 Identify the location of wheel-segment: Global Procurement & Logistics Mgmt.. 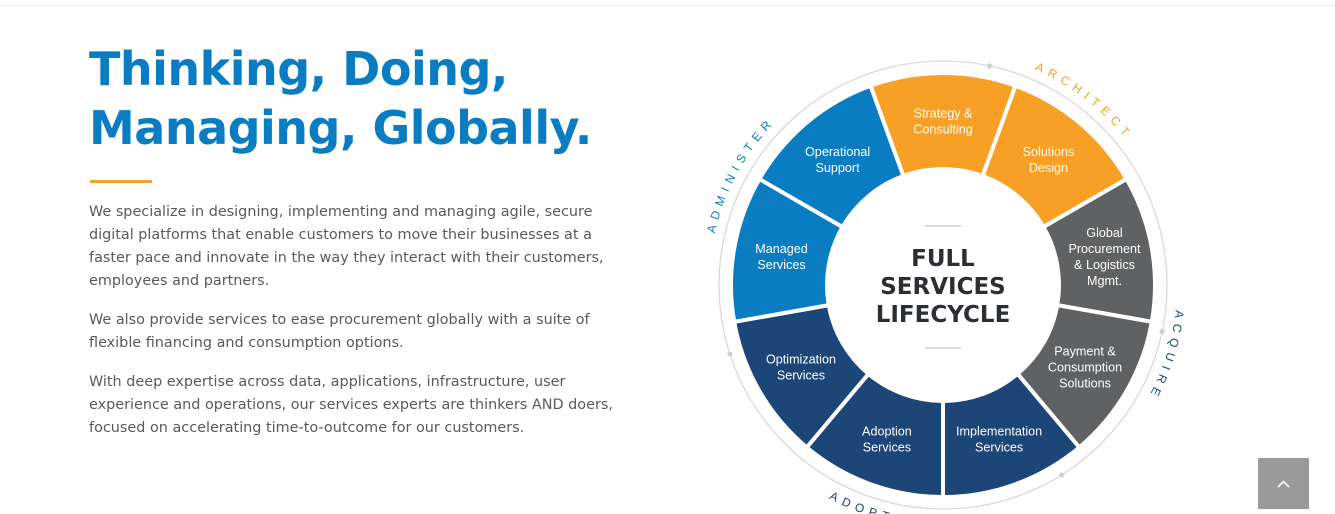
(1098, 250).